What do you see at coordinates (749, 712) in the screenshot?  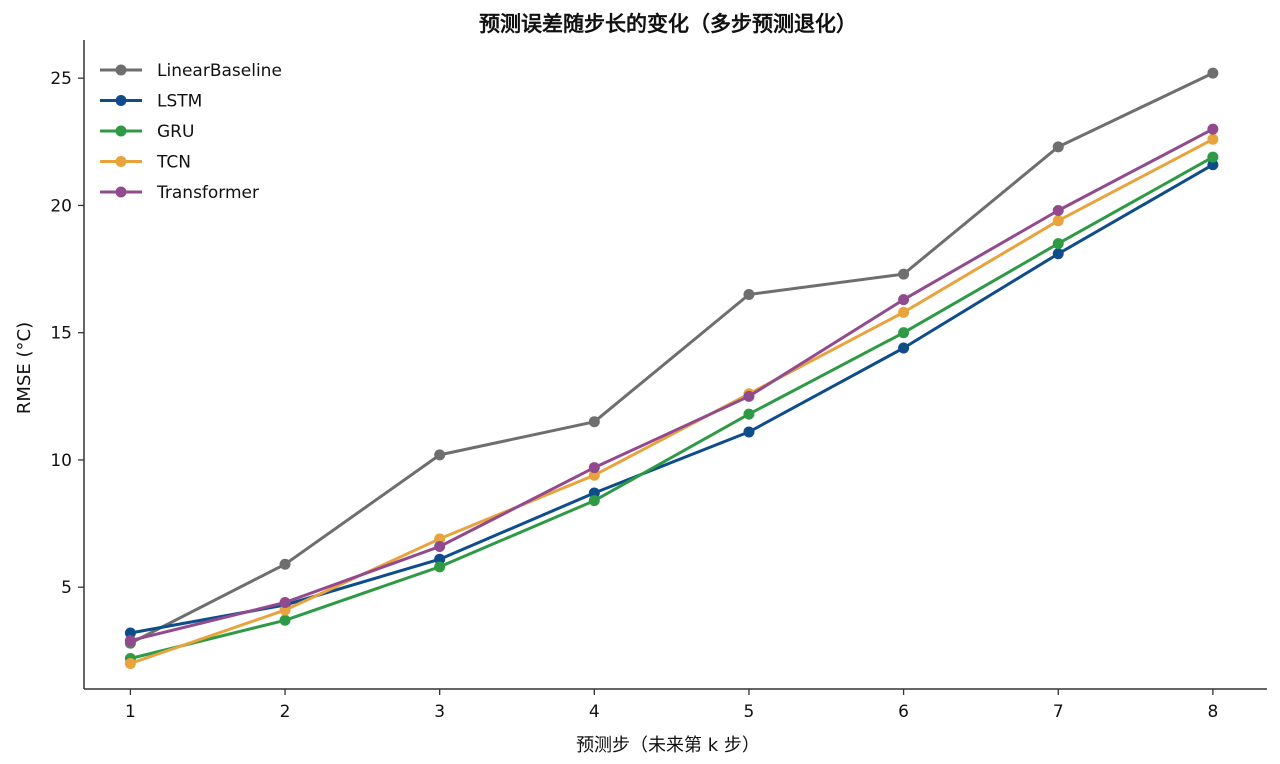 I see `x-tick-label: 5` at bounding box center [749, 712].